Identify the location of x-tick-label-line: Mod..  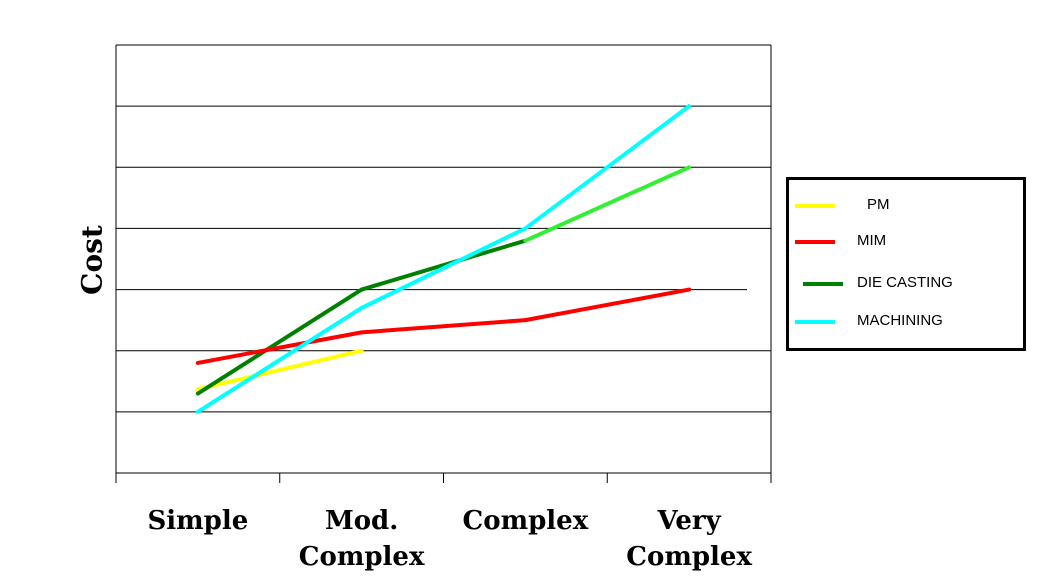
(361, 521).